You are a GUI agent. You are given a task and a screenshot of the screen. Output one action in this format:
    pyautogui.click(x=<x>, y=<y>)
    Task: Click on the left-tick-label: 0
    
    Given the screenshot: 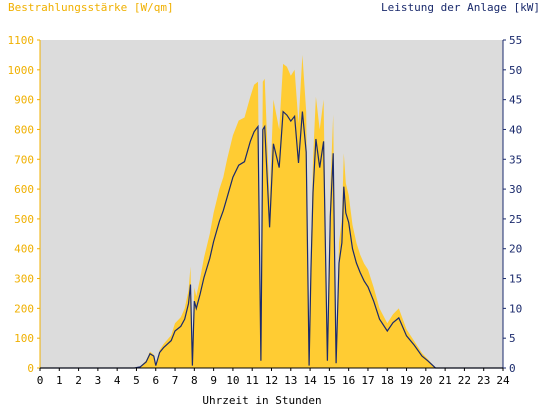 What is the action you would take?
    pyautogui.click(x=30, y=368)
    